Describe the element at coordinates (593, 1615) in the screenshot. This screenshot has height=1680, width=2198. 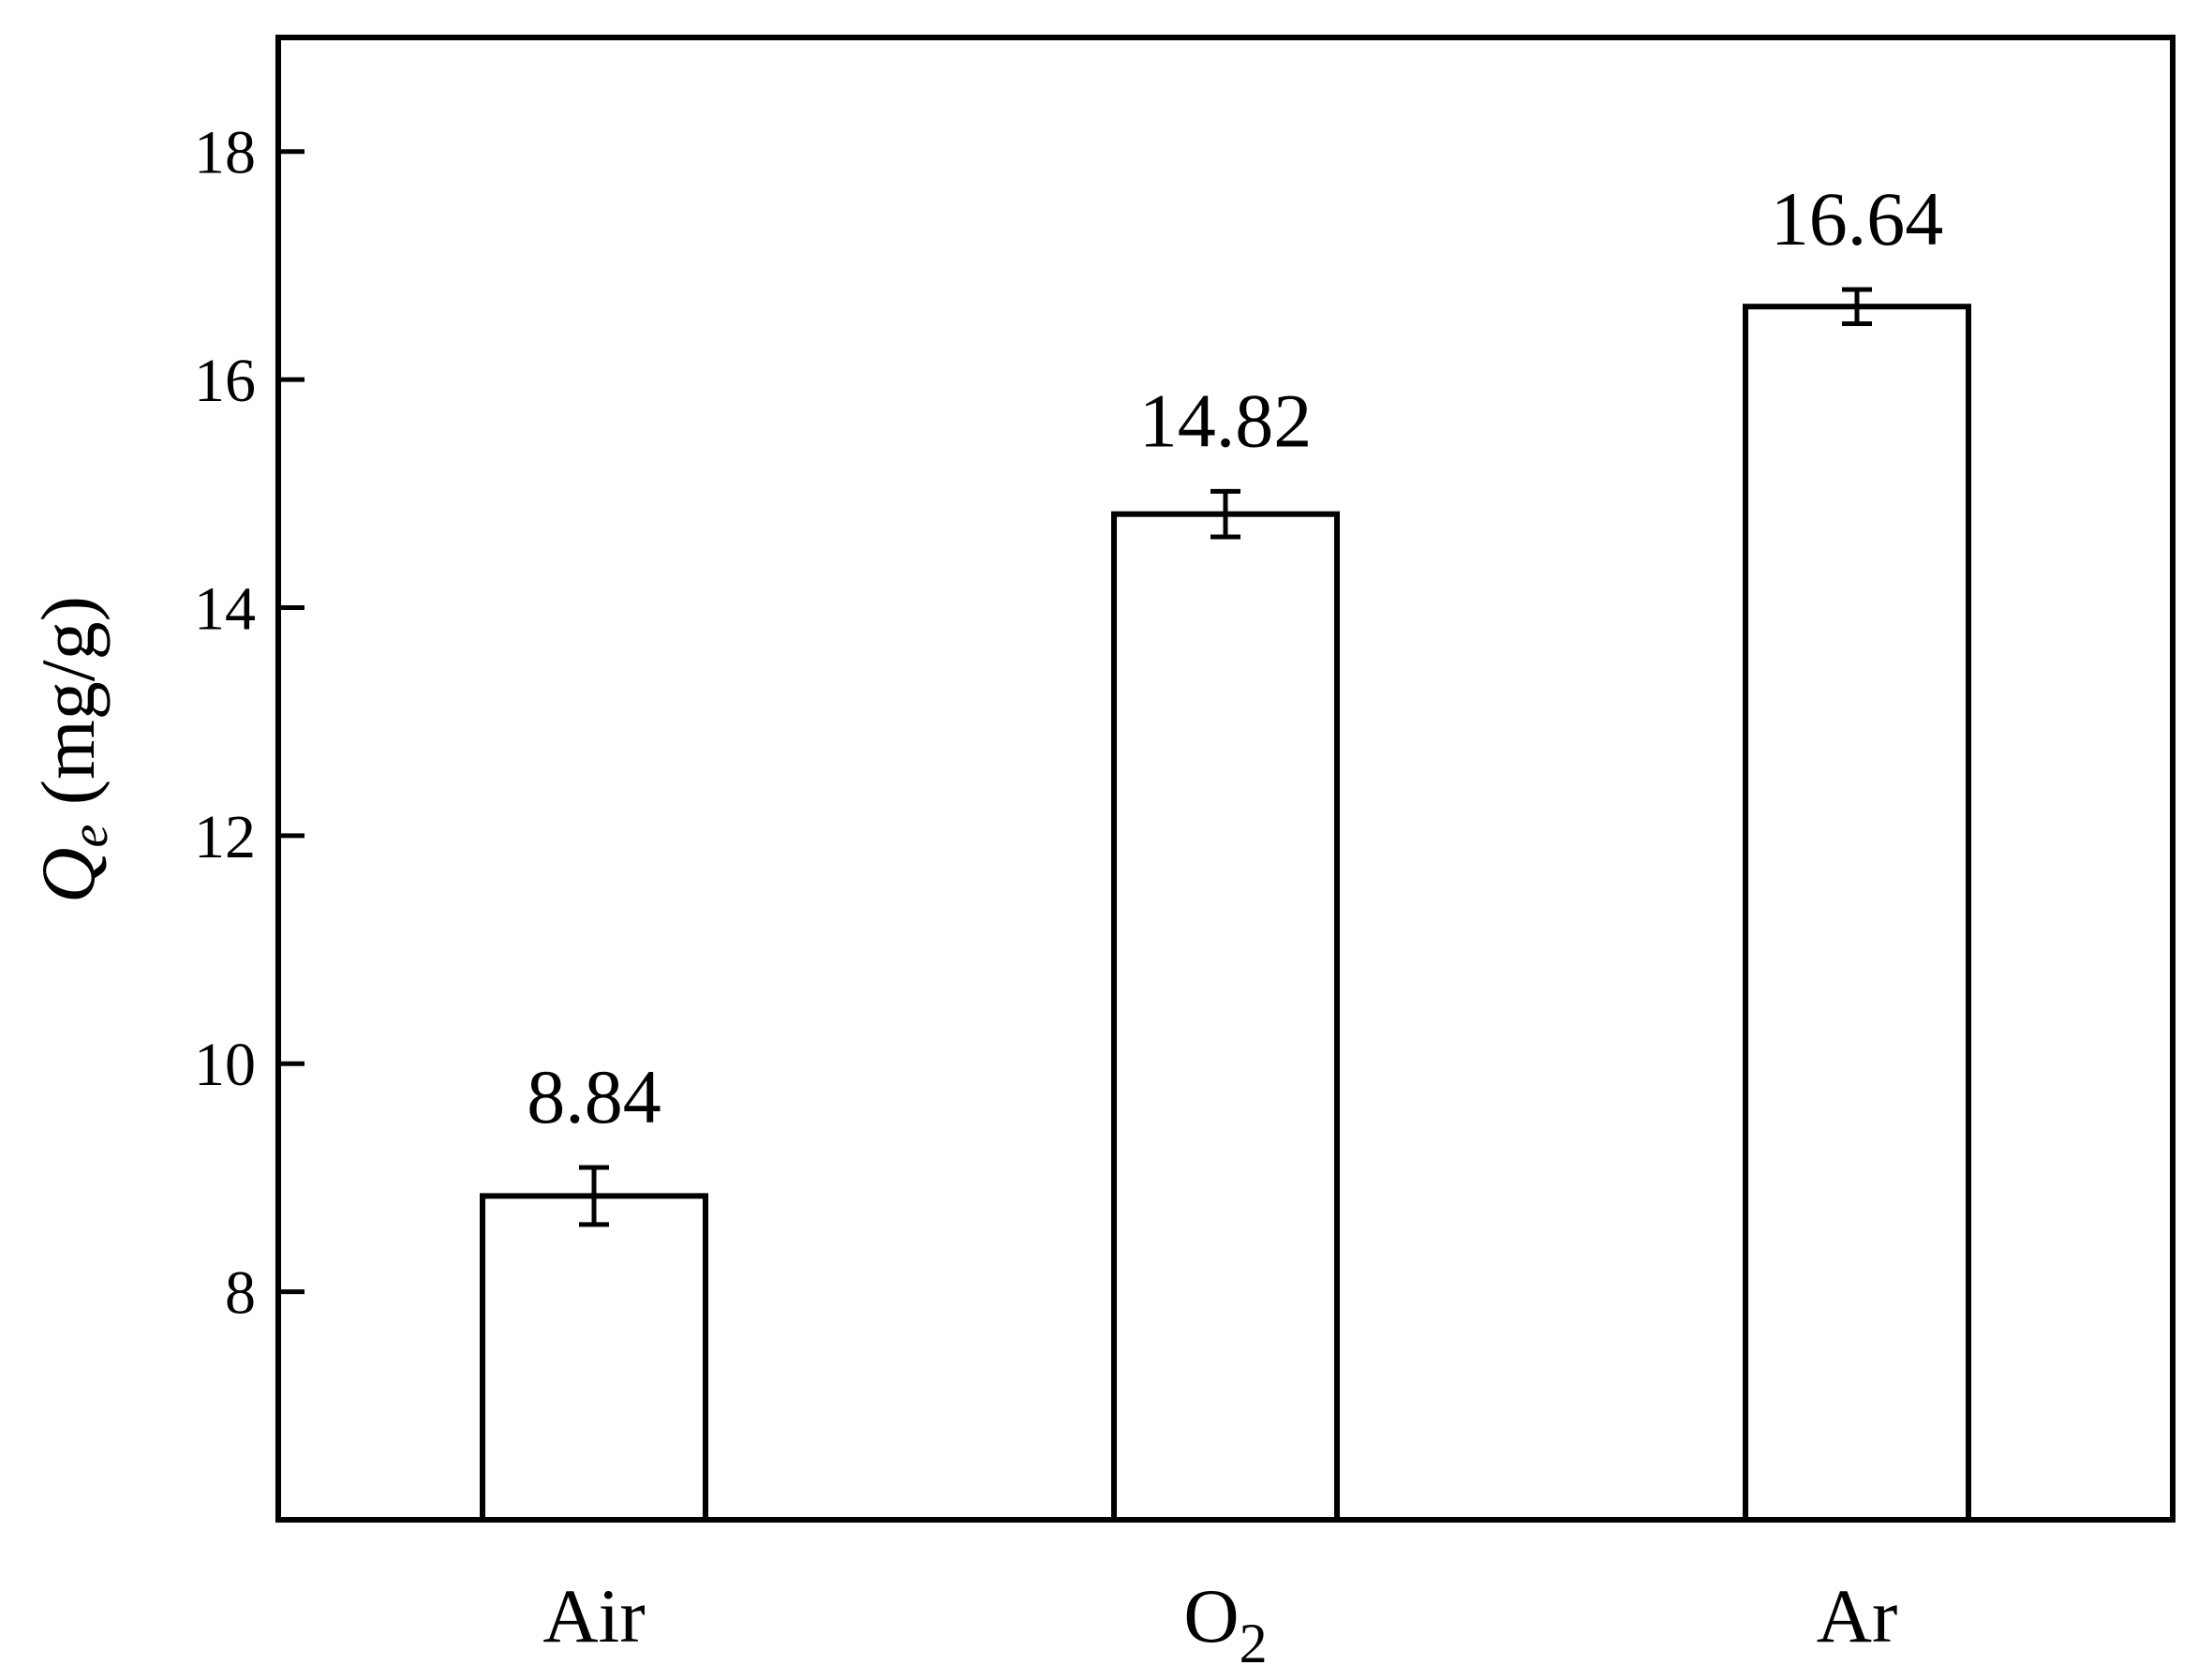
I see `x-tick-label: Air` at that location.